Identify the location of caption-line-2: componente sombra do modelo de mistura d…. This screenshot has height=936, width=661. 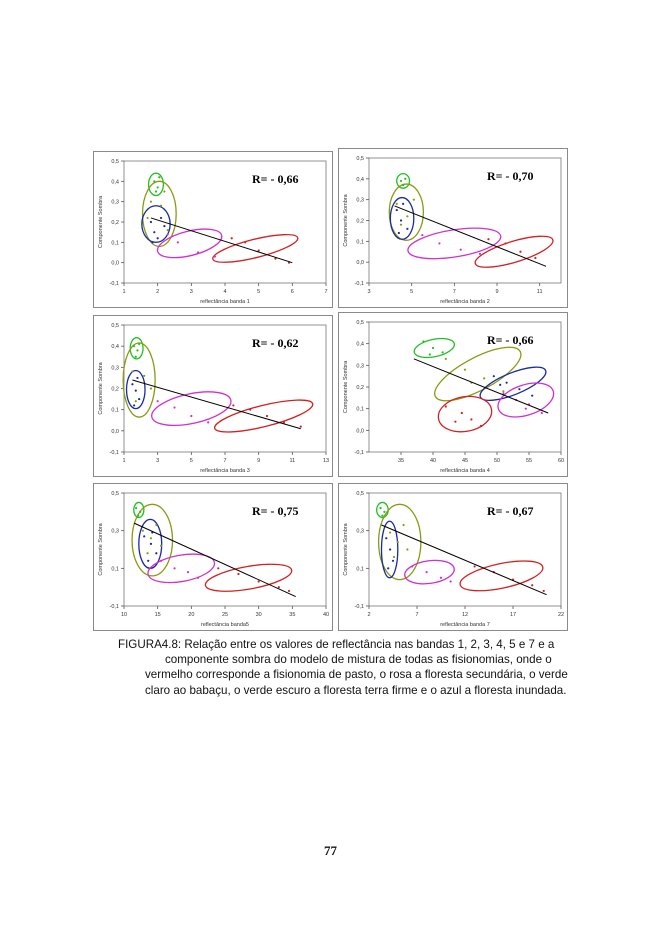
(358, 660).